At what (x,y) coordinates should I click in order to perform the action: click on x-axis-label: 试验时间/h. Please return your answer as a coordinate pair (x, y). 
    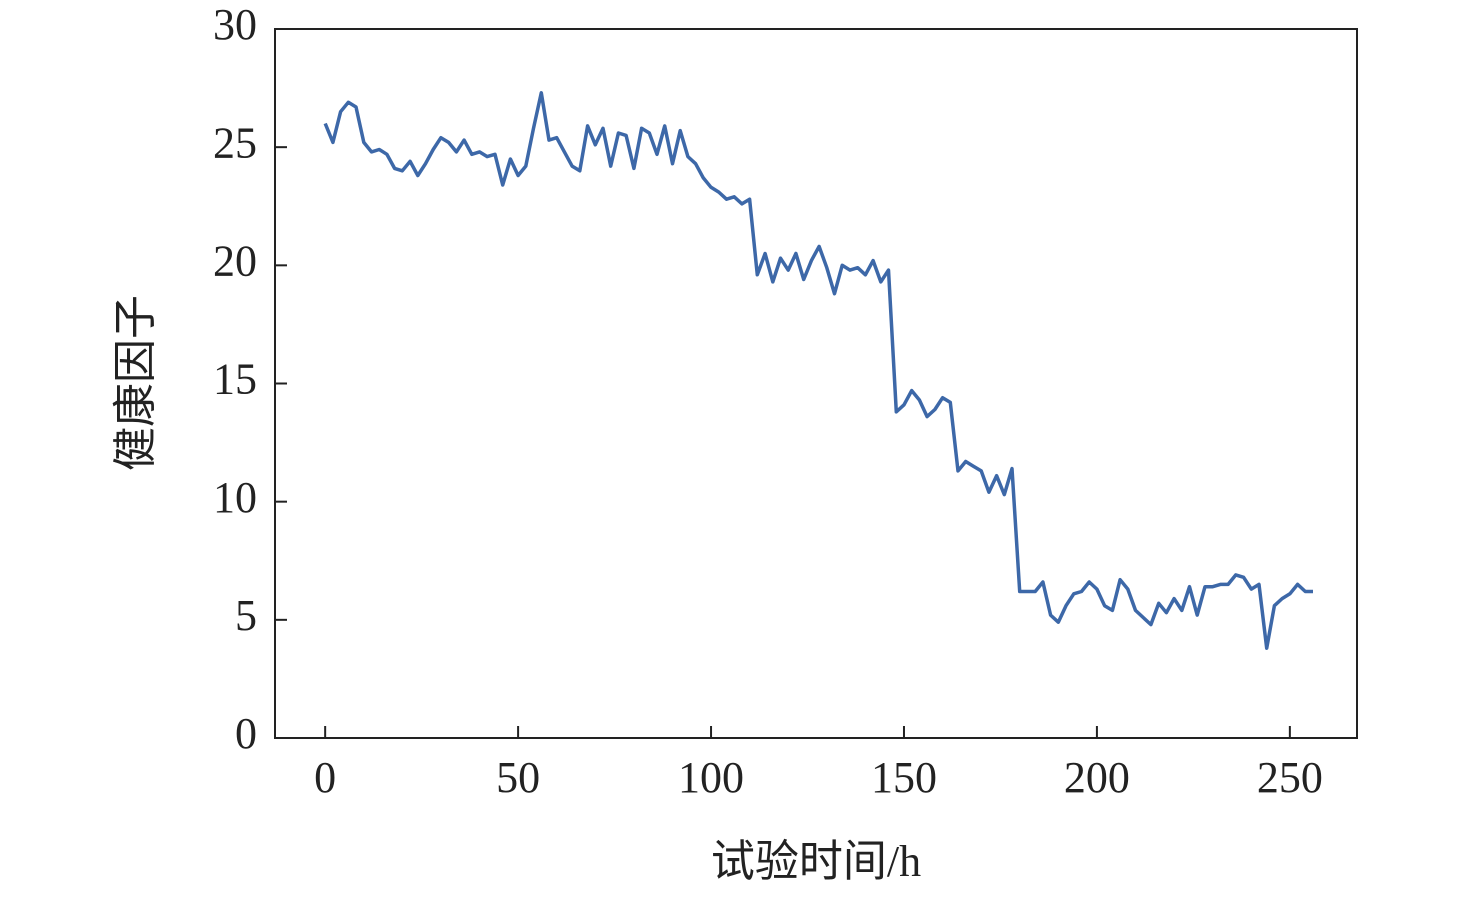
    Looking at the image, I should click on (816, 861).